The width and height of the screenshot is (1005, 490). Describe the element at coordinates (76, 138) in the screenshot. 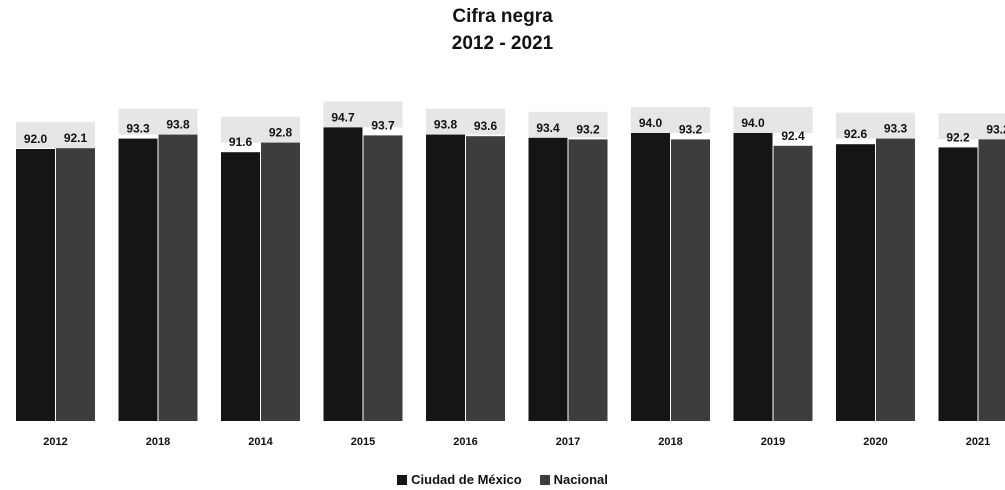

I see `data-label-nacional-0: 92.1` at that location.